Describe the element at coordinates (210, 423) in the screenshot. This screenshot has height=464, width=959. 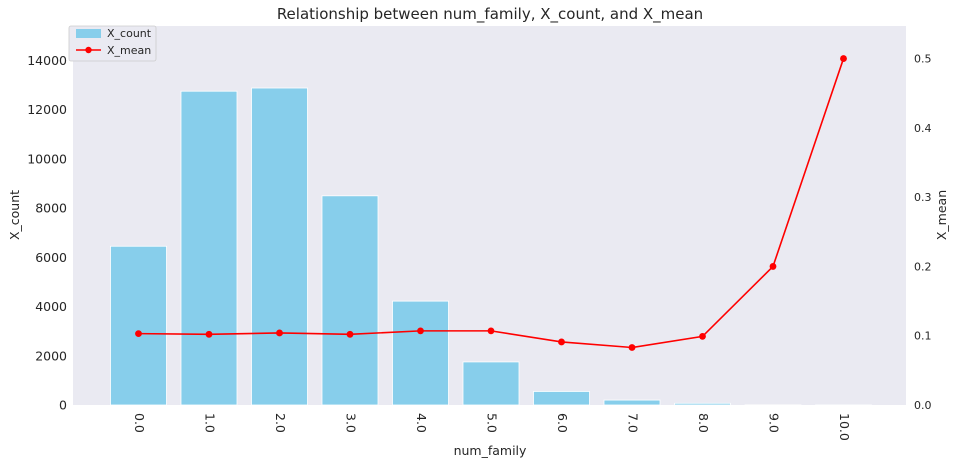
I see `x-tick-label: 1.0` at that location.